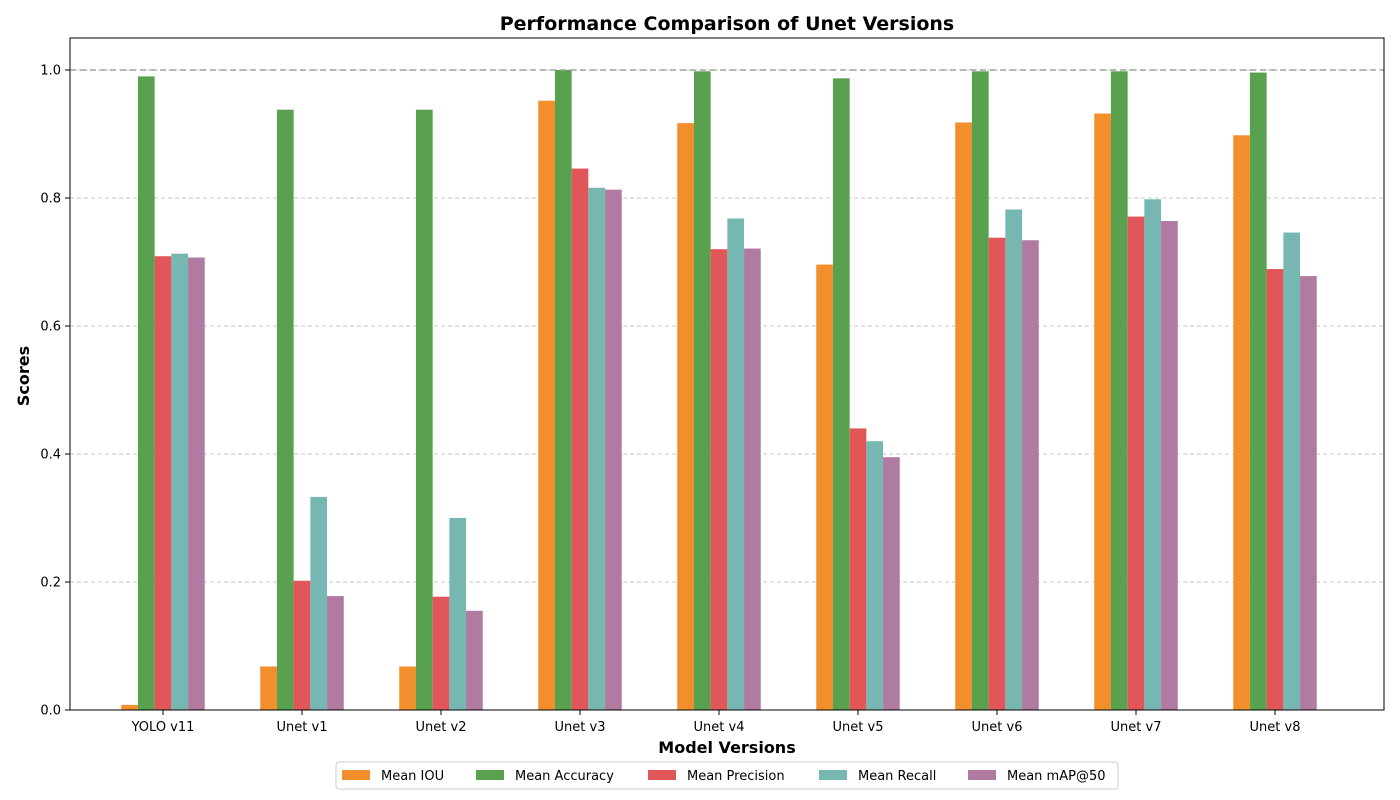  Describe the element at coordinates (719, 727) in the screenshot. I see `x-tick-label: Unet v4` at that location.